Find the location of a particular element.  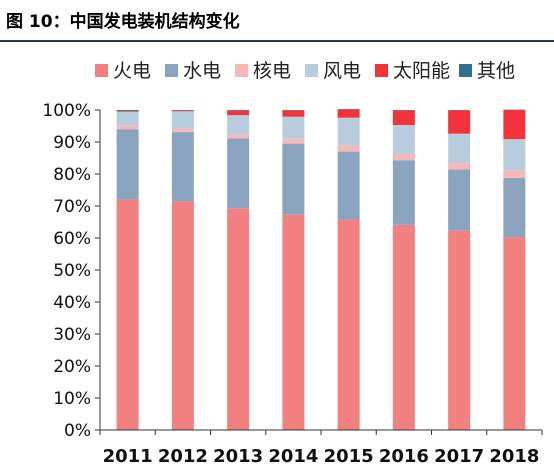

x-tick-label-2014: 2014 is located at coordinates (293, 456).